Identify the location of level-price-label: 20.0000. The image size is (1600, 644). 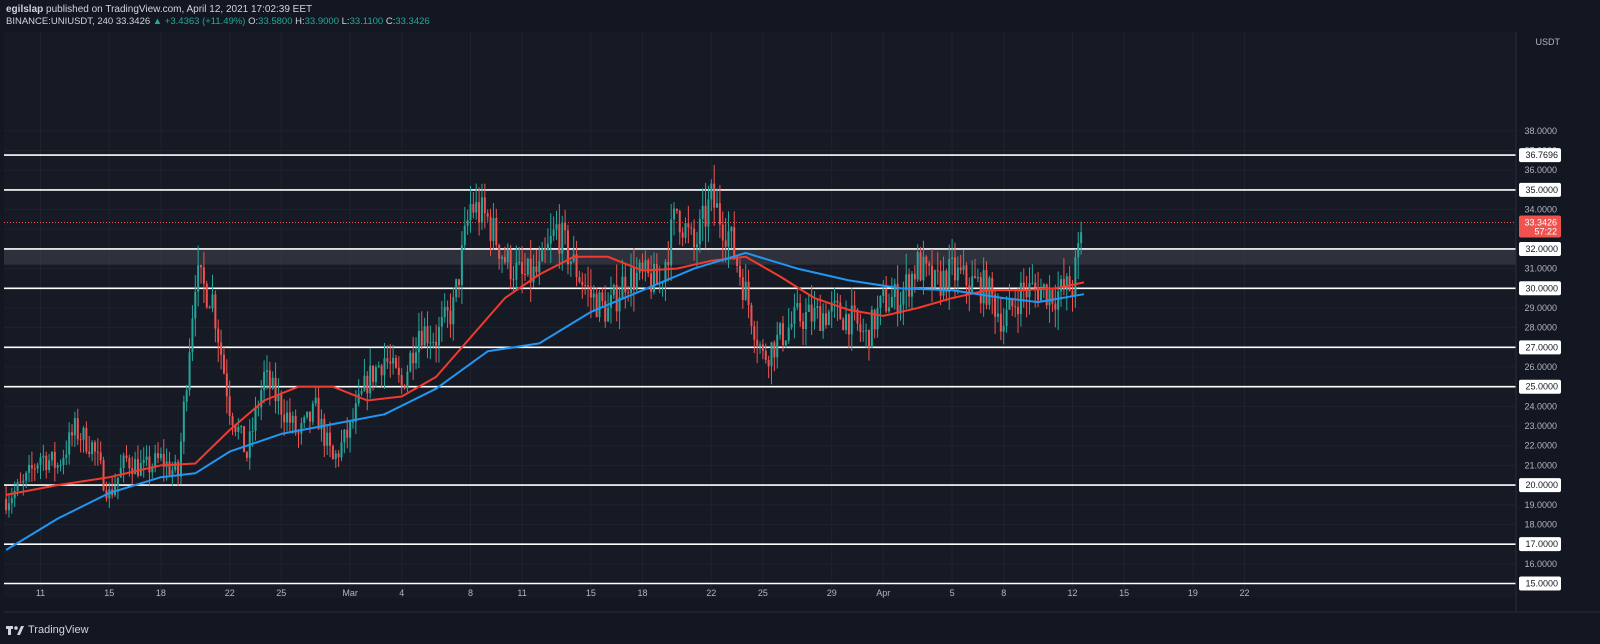
(1541, 485).